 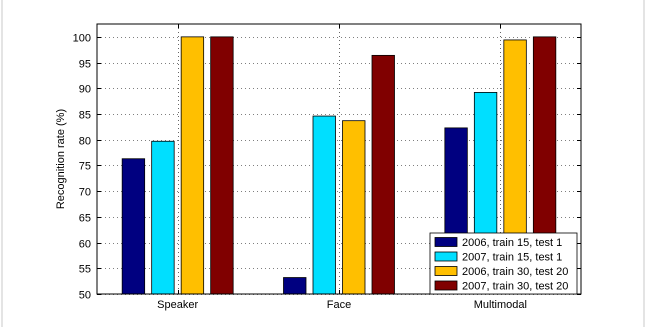 I want to click on y-tick-label: 90, so click(x=85, y=90).